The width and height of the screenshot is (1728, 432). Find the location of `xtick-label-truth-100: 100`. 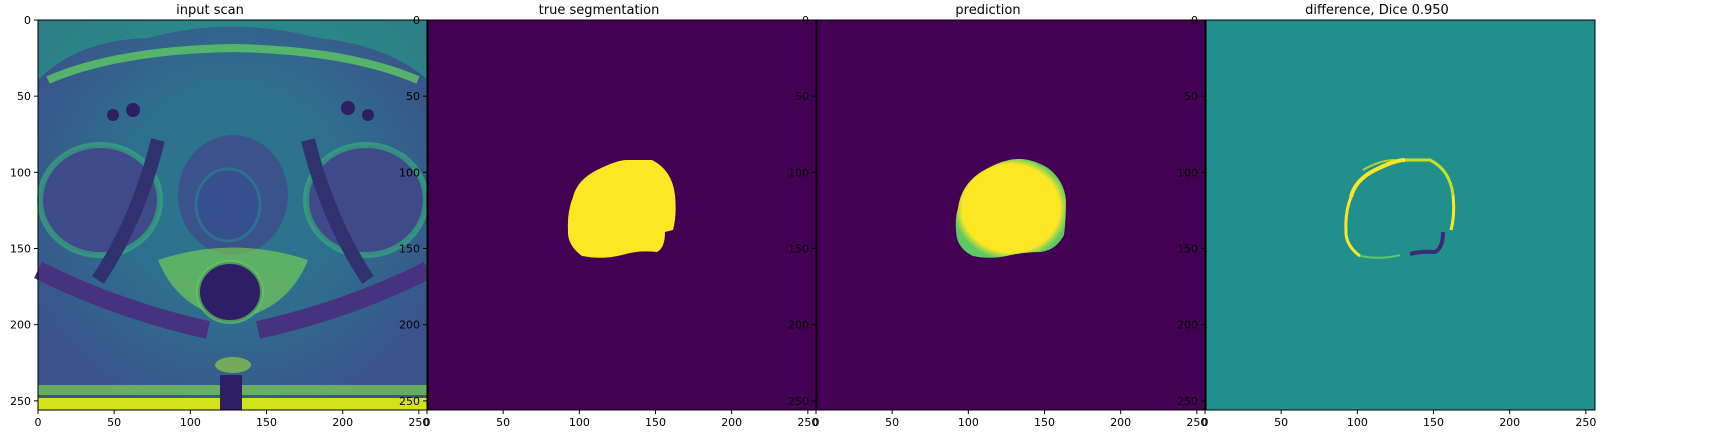

xtick-label-truth-100: 100 is located at coordinates (579, 422).